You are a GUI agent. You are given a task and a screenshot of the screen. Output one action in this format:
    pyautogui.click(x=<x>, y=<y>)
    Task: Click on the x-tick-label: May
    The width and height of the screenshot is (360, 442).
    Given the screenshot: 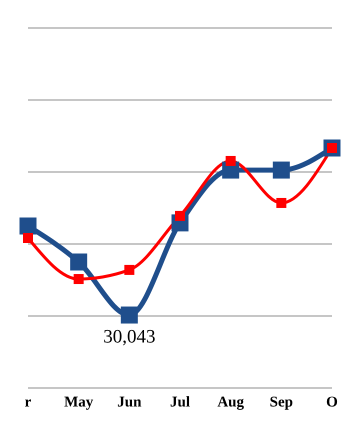 What is the action you would take?
    pyautogui.click(x=79, y=402)
    